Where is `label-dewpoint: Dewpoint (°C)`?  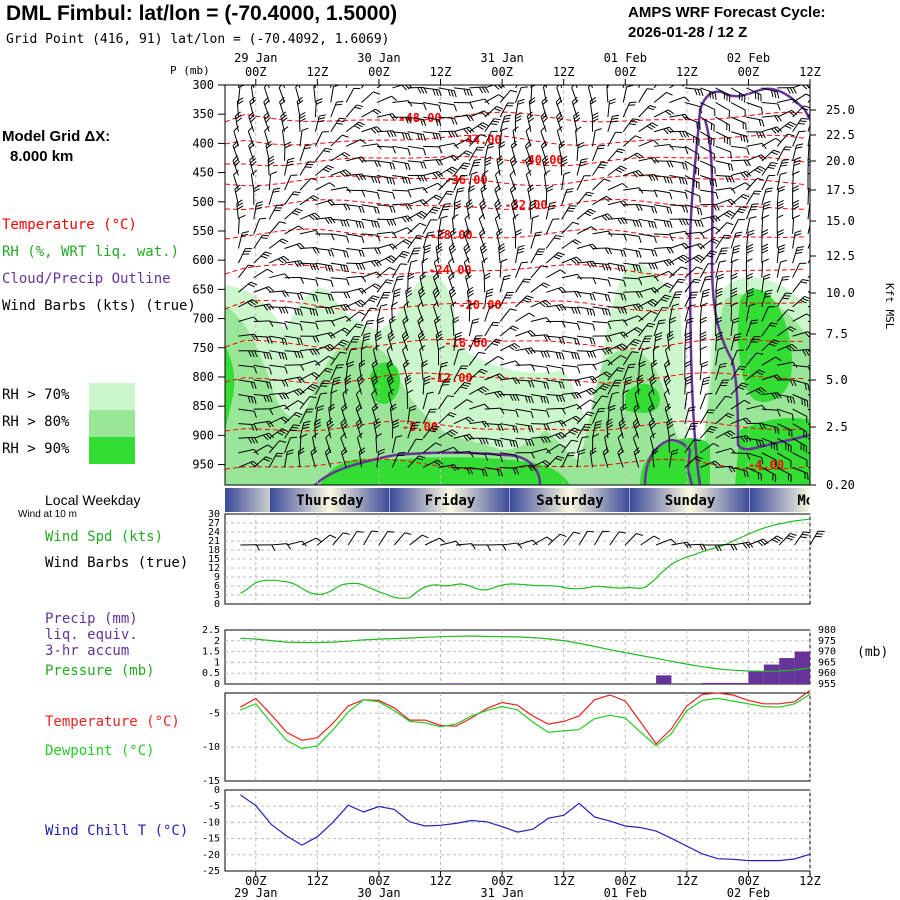 label-dewpoint: Dewpoint (°C) is located at coordinates (100, 751).